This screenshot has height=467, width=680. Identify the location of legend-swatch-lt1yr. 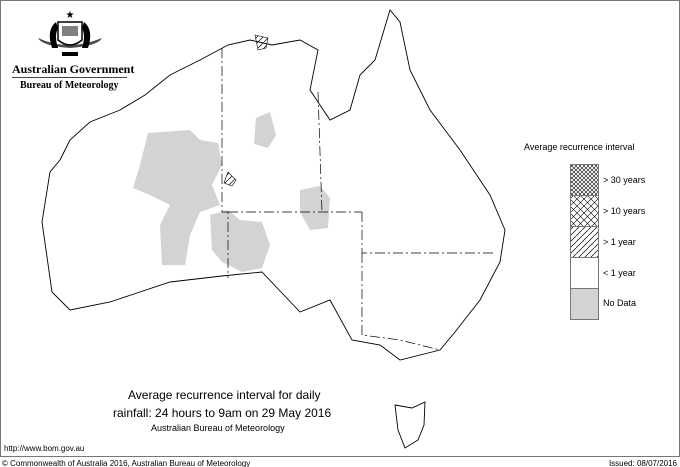
(584, 273).